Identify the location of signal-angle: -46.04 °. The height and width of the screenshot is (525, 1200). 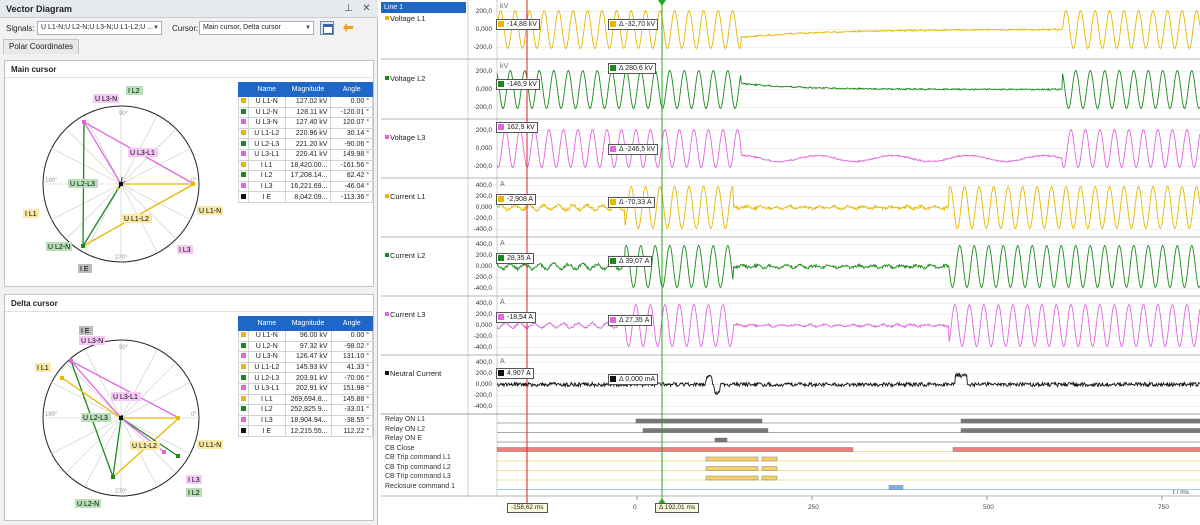
(351, 186).